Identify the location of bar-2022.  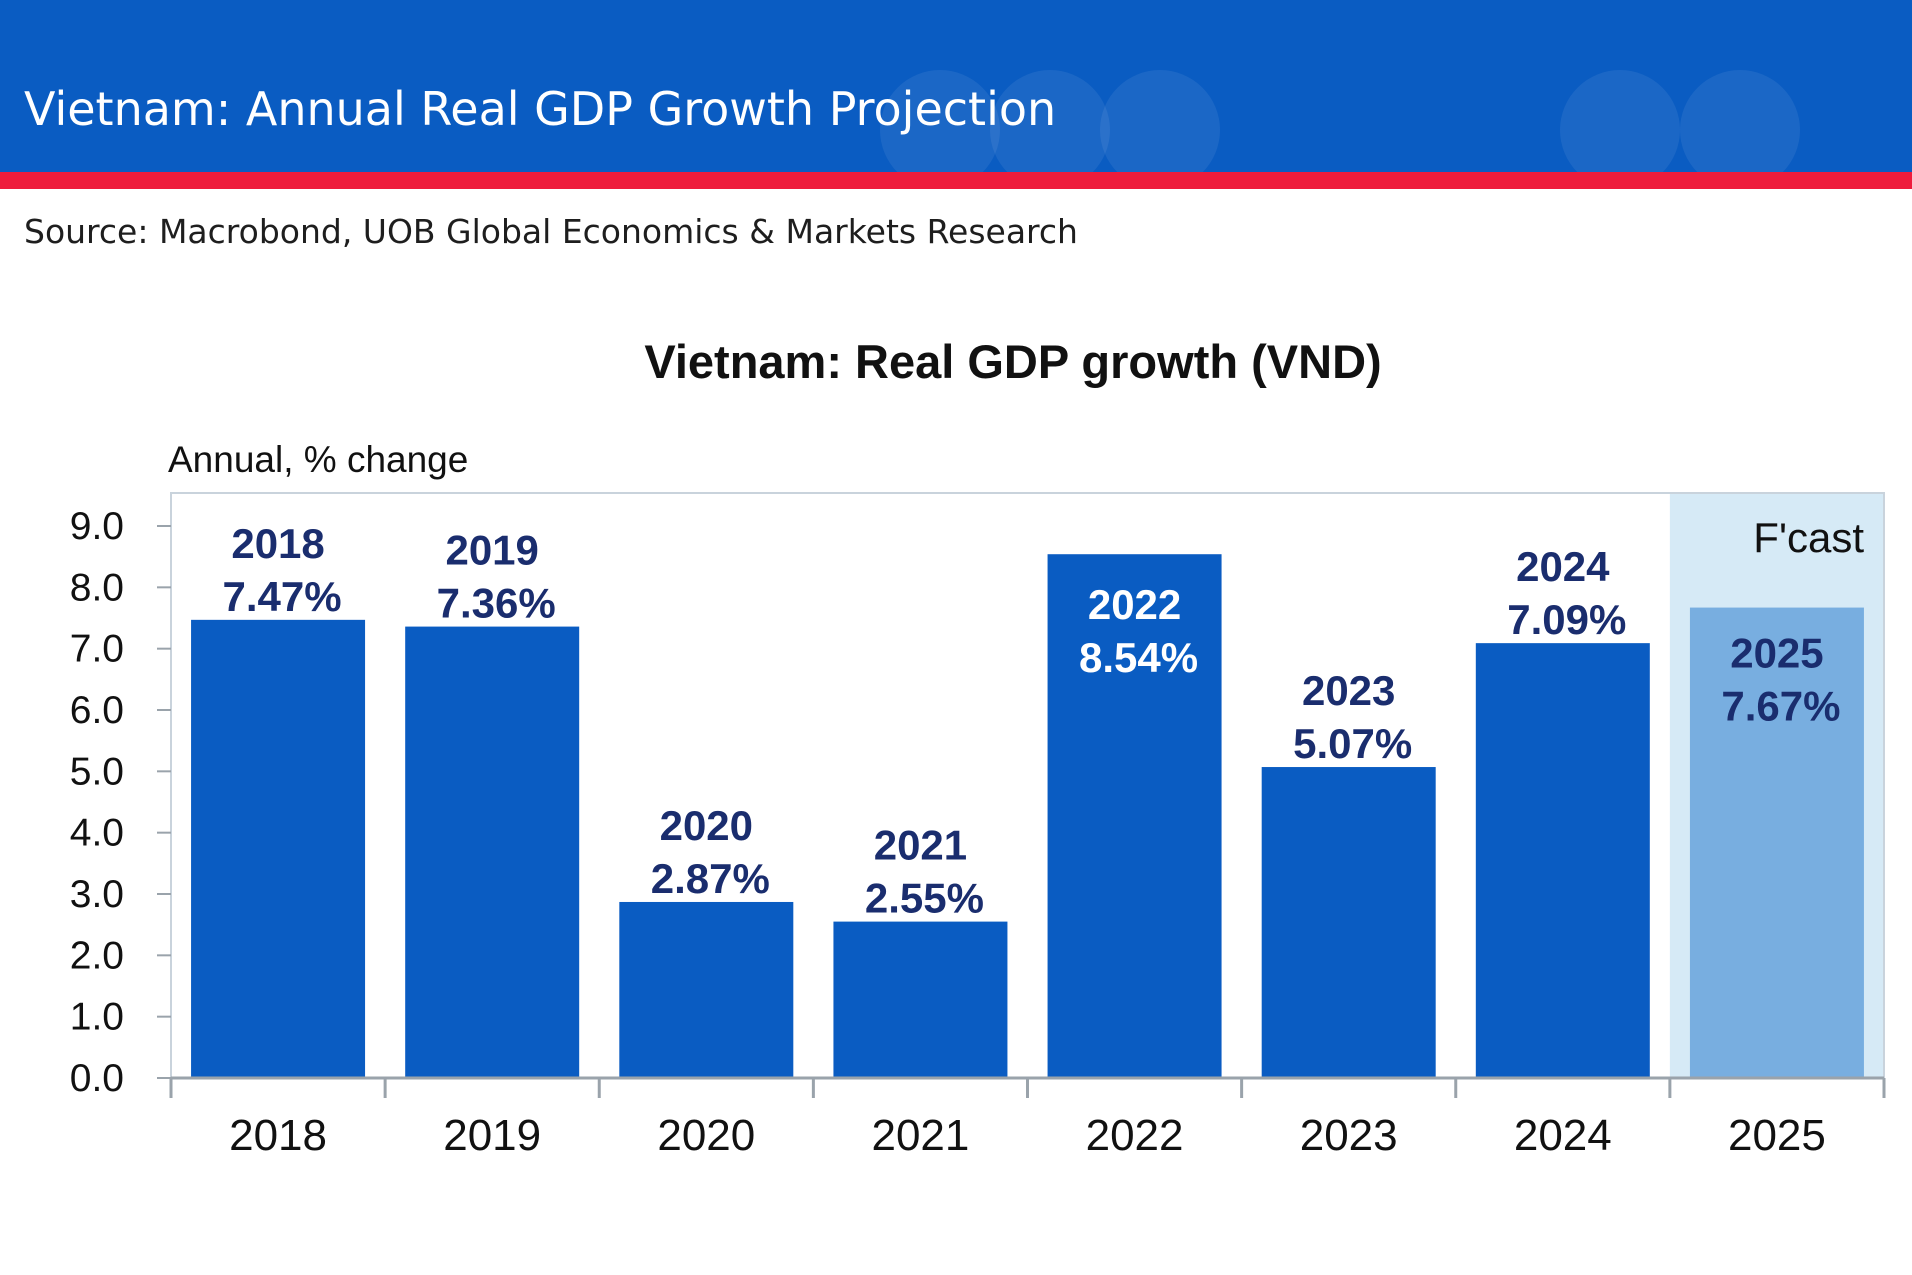
(1134, 816).